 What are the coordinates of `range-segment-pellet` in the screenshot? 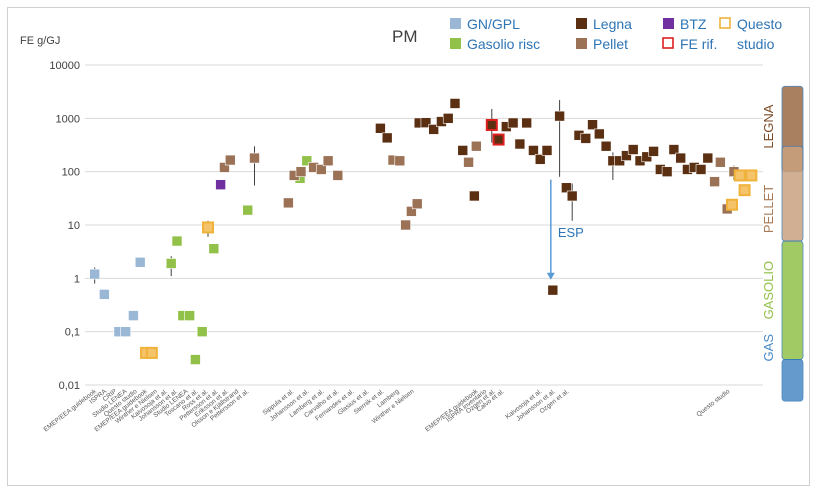 It's located at (792, 193).